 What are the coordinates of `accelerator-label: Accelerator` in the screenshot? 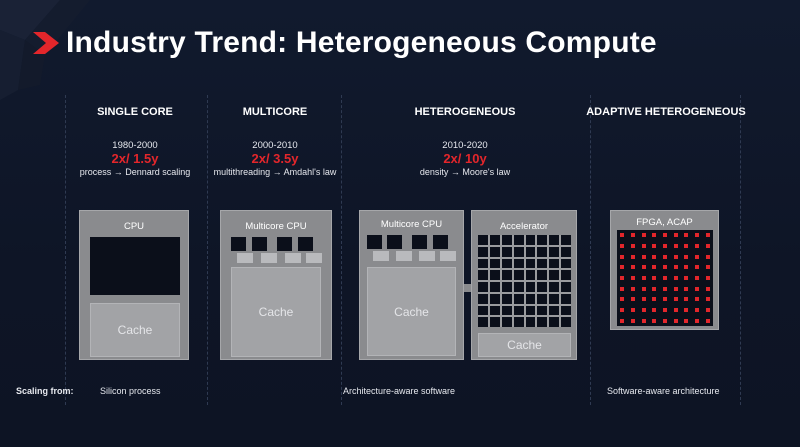 It's located at (524, 226).